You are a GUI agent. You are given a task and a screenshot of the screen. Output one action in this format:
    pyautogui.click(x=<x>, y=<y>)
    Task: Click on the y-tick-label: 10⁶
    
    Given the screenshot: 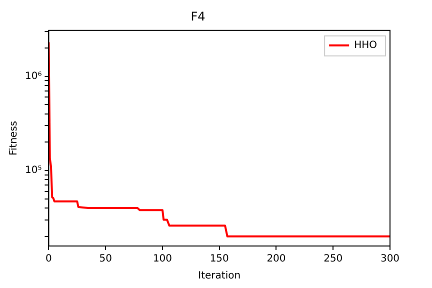 What is the action you would take?
    pyautogui.click(x=33, y=76)
    